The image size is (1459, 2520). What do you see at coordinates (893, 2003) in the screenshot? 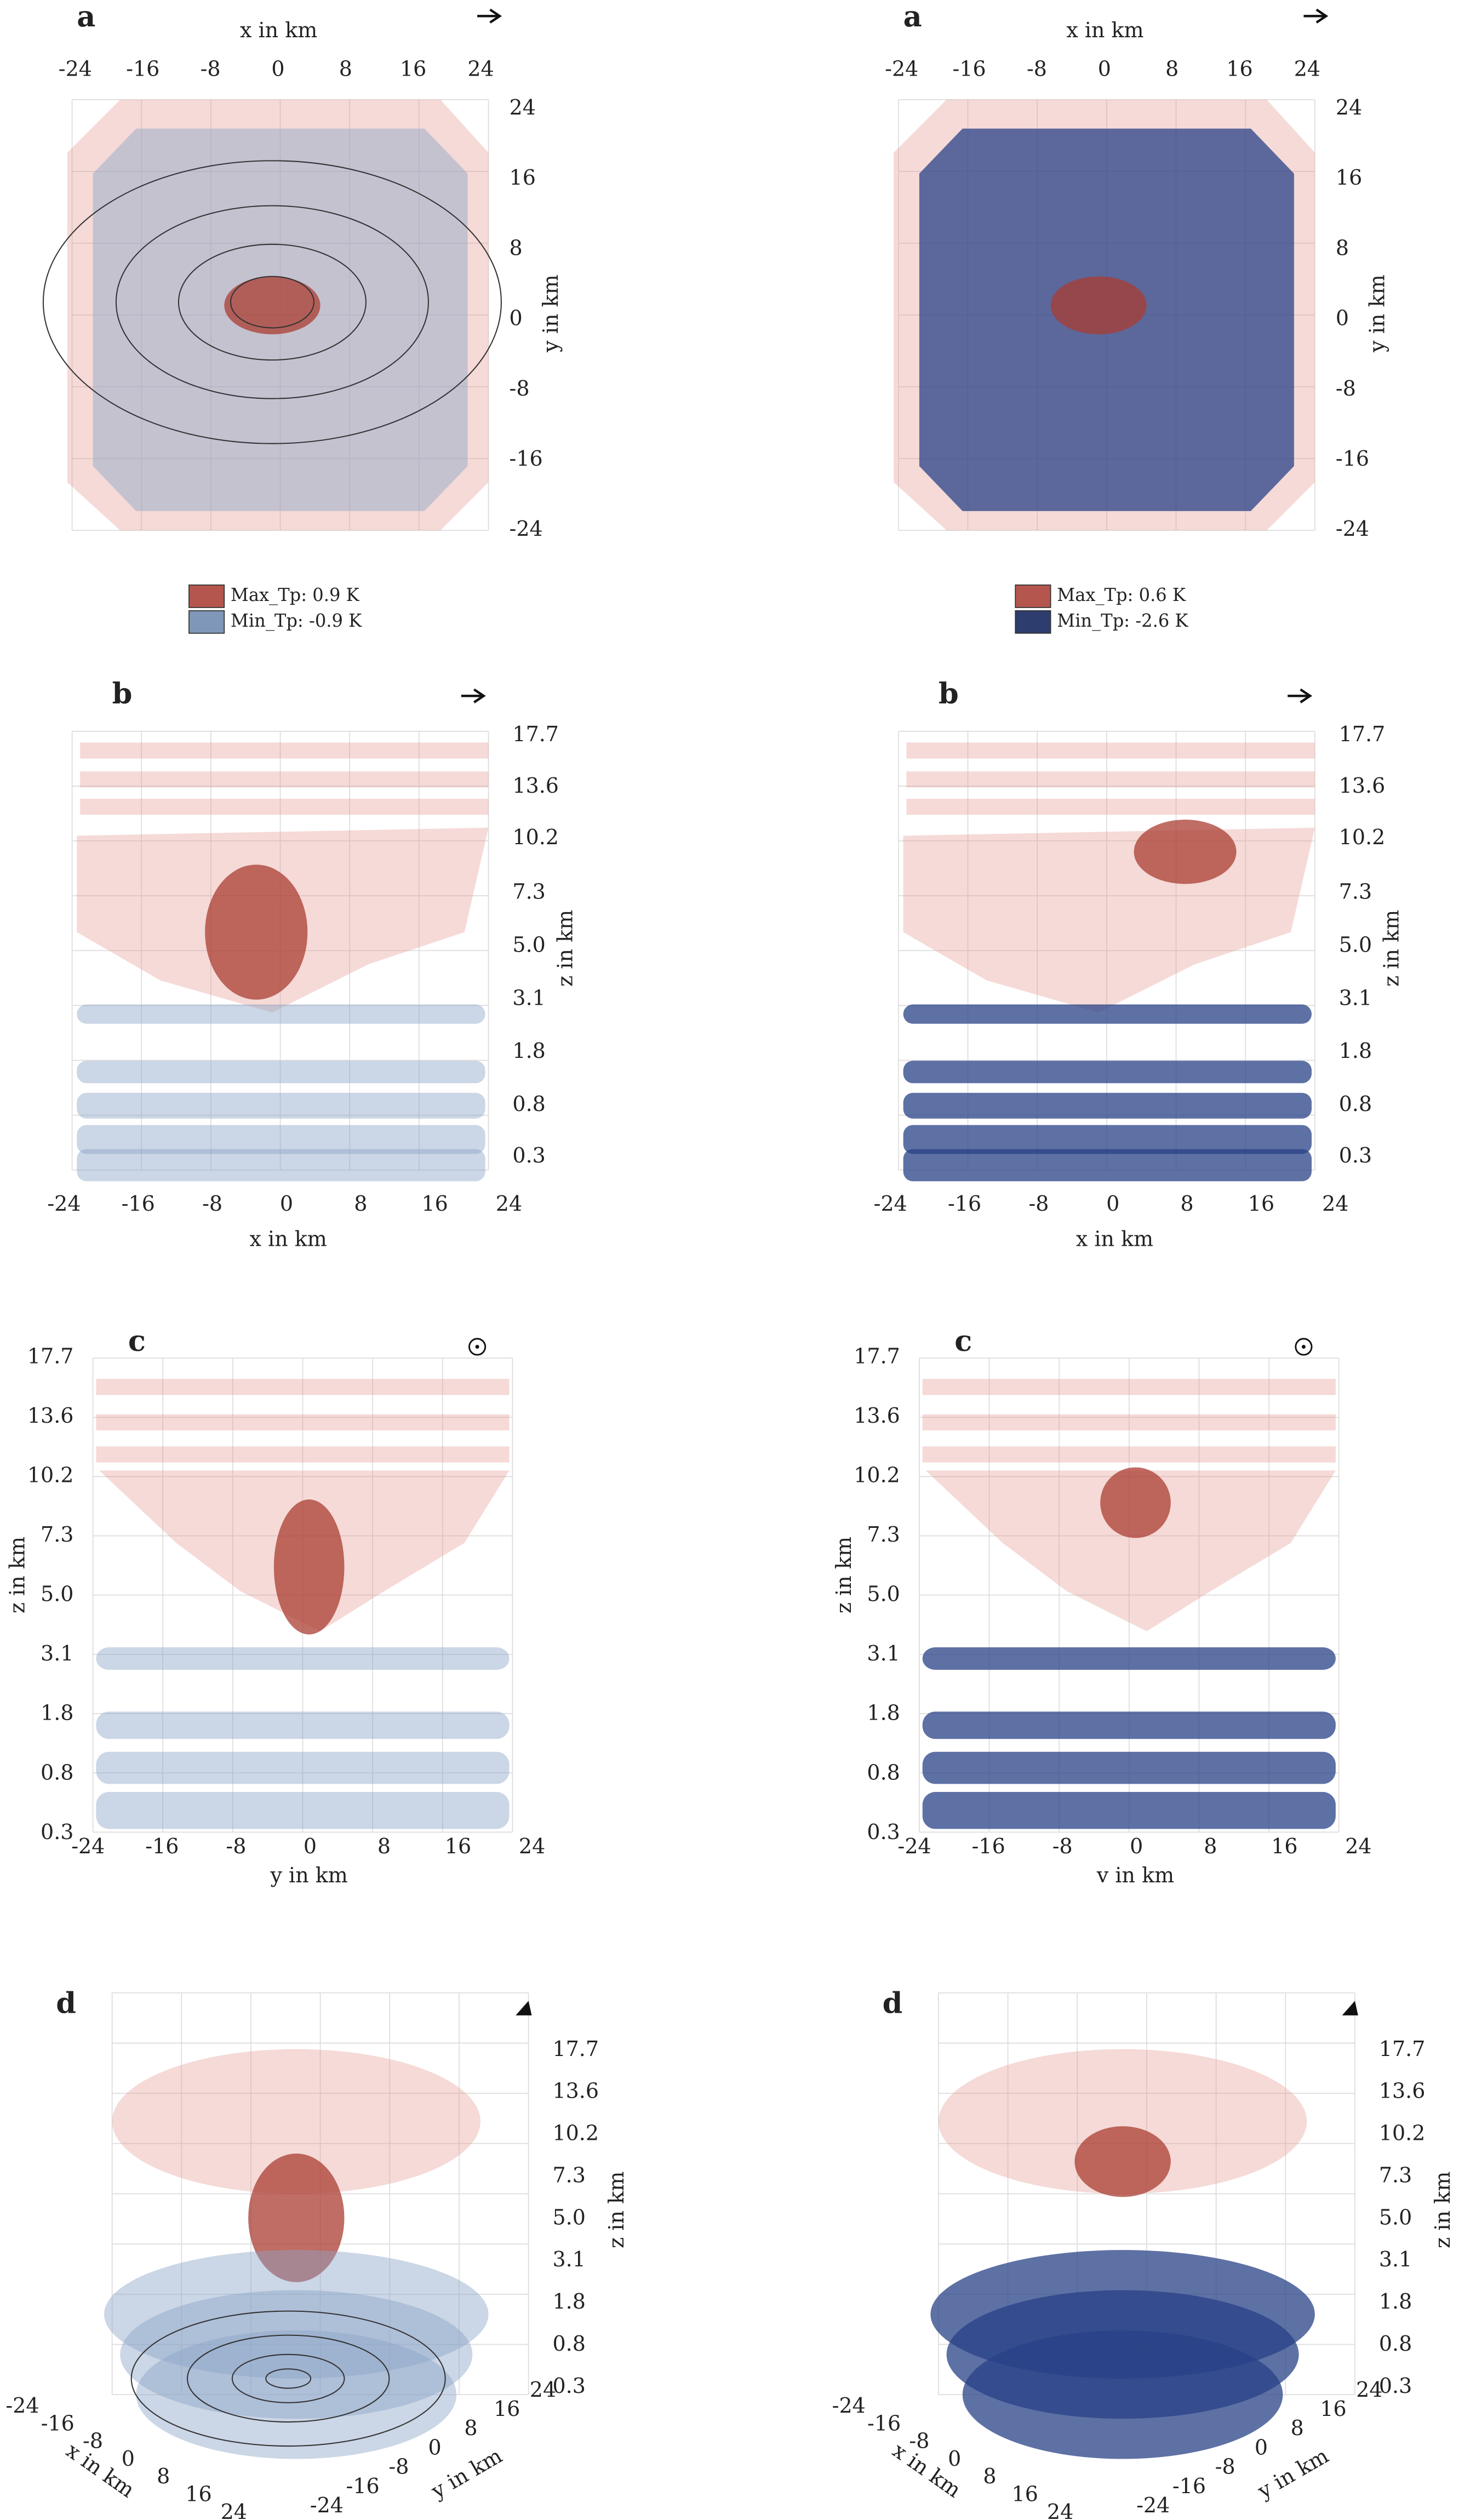
I see `panel-label: d` at bounding box center [893, 2003].